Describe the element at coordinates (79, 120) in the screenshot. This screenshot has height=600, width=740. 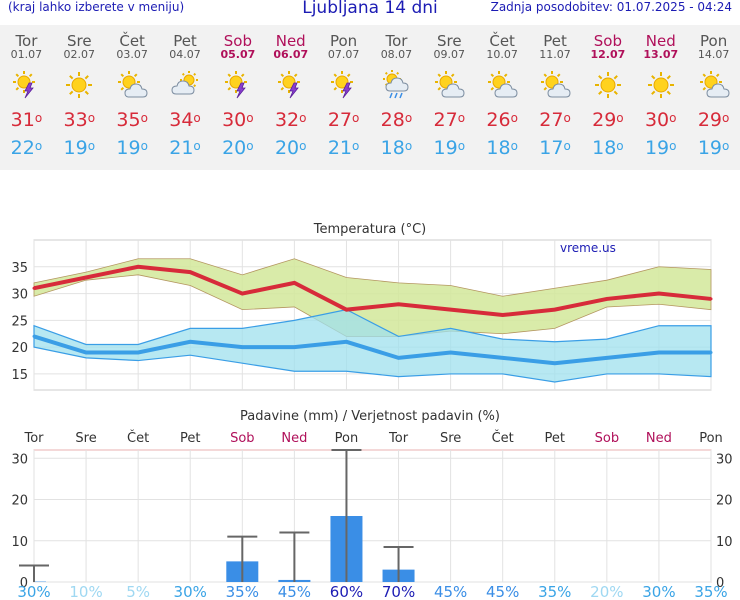
I see `max-temp: 33o` at that location.